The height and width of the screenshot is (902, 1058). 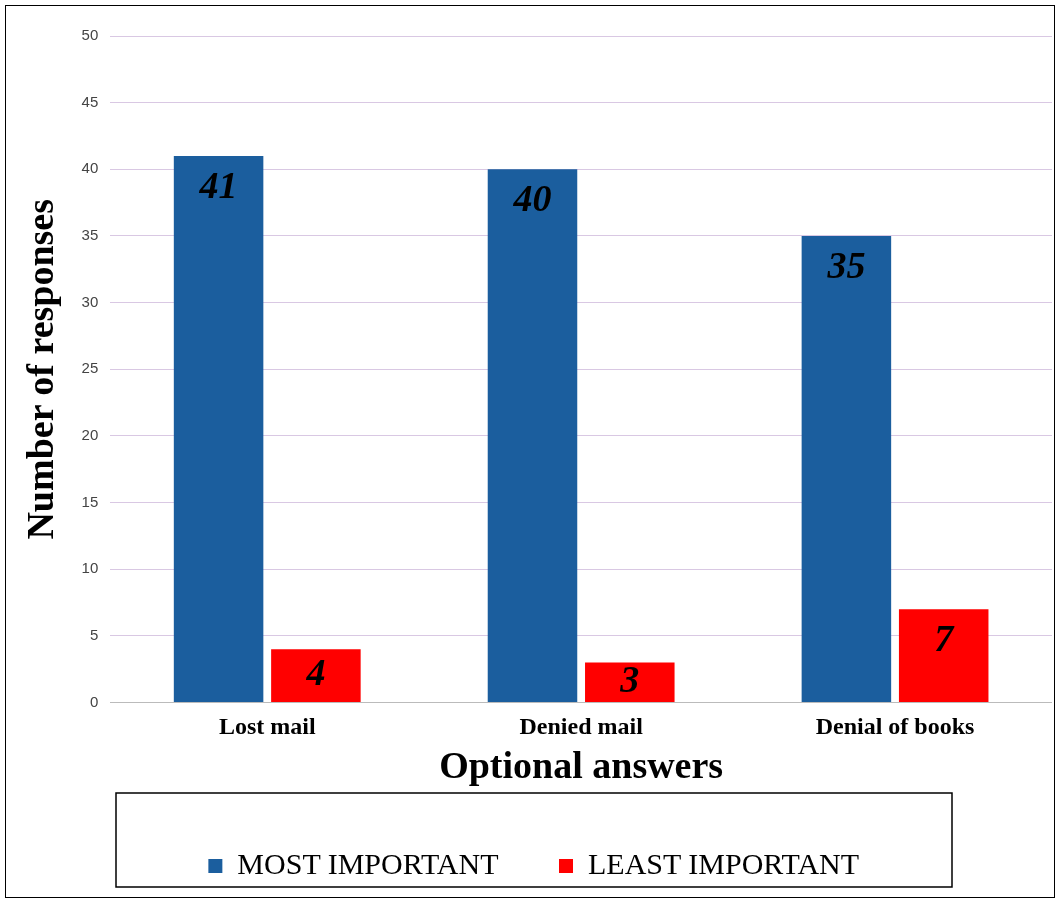 I want to click on y-tick-label: 0, so click(x=94, y=701).